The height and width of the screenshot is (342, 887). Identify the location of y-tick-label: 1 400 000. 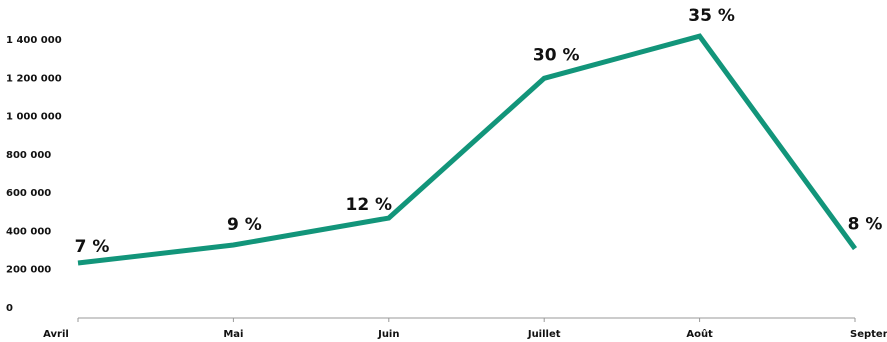
(34, 40).